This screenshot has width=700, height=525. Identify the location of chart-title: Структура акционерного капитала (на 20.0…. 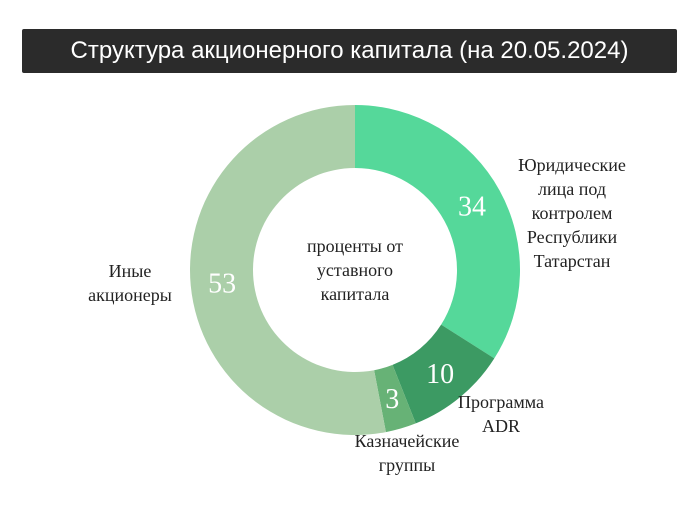
(349, 51).